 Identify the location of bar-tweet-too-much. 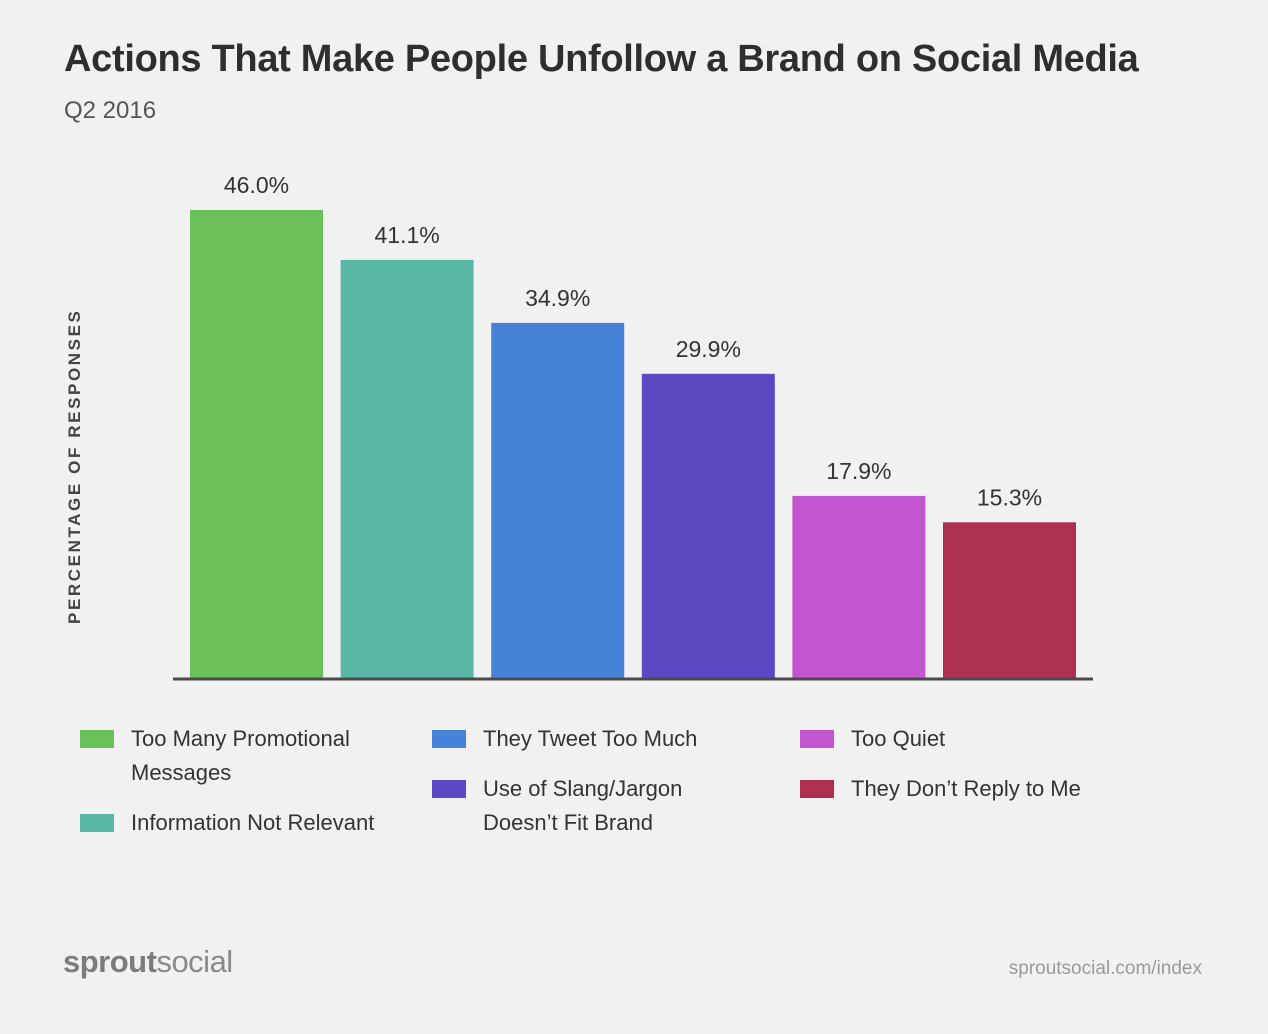
(558, 500).